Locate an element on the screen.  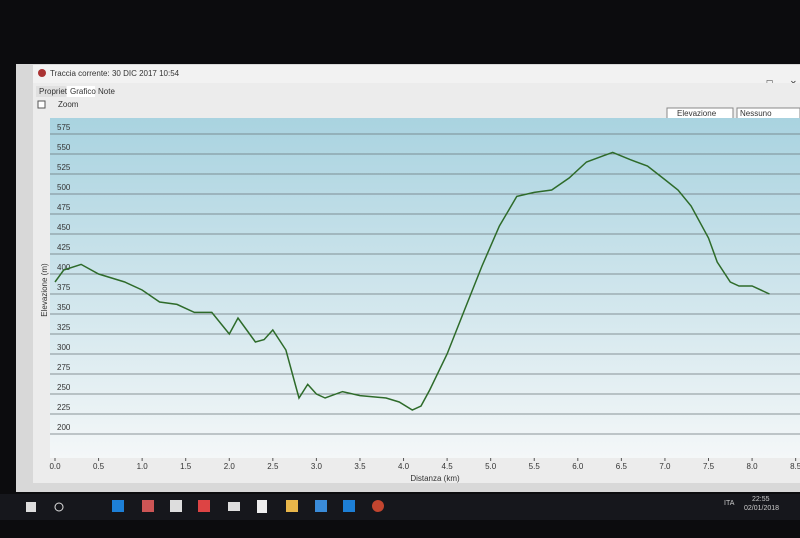
y-tick-label: 525 is located at coordinates (64, 167).